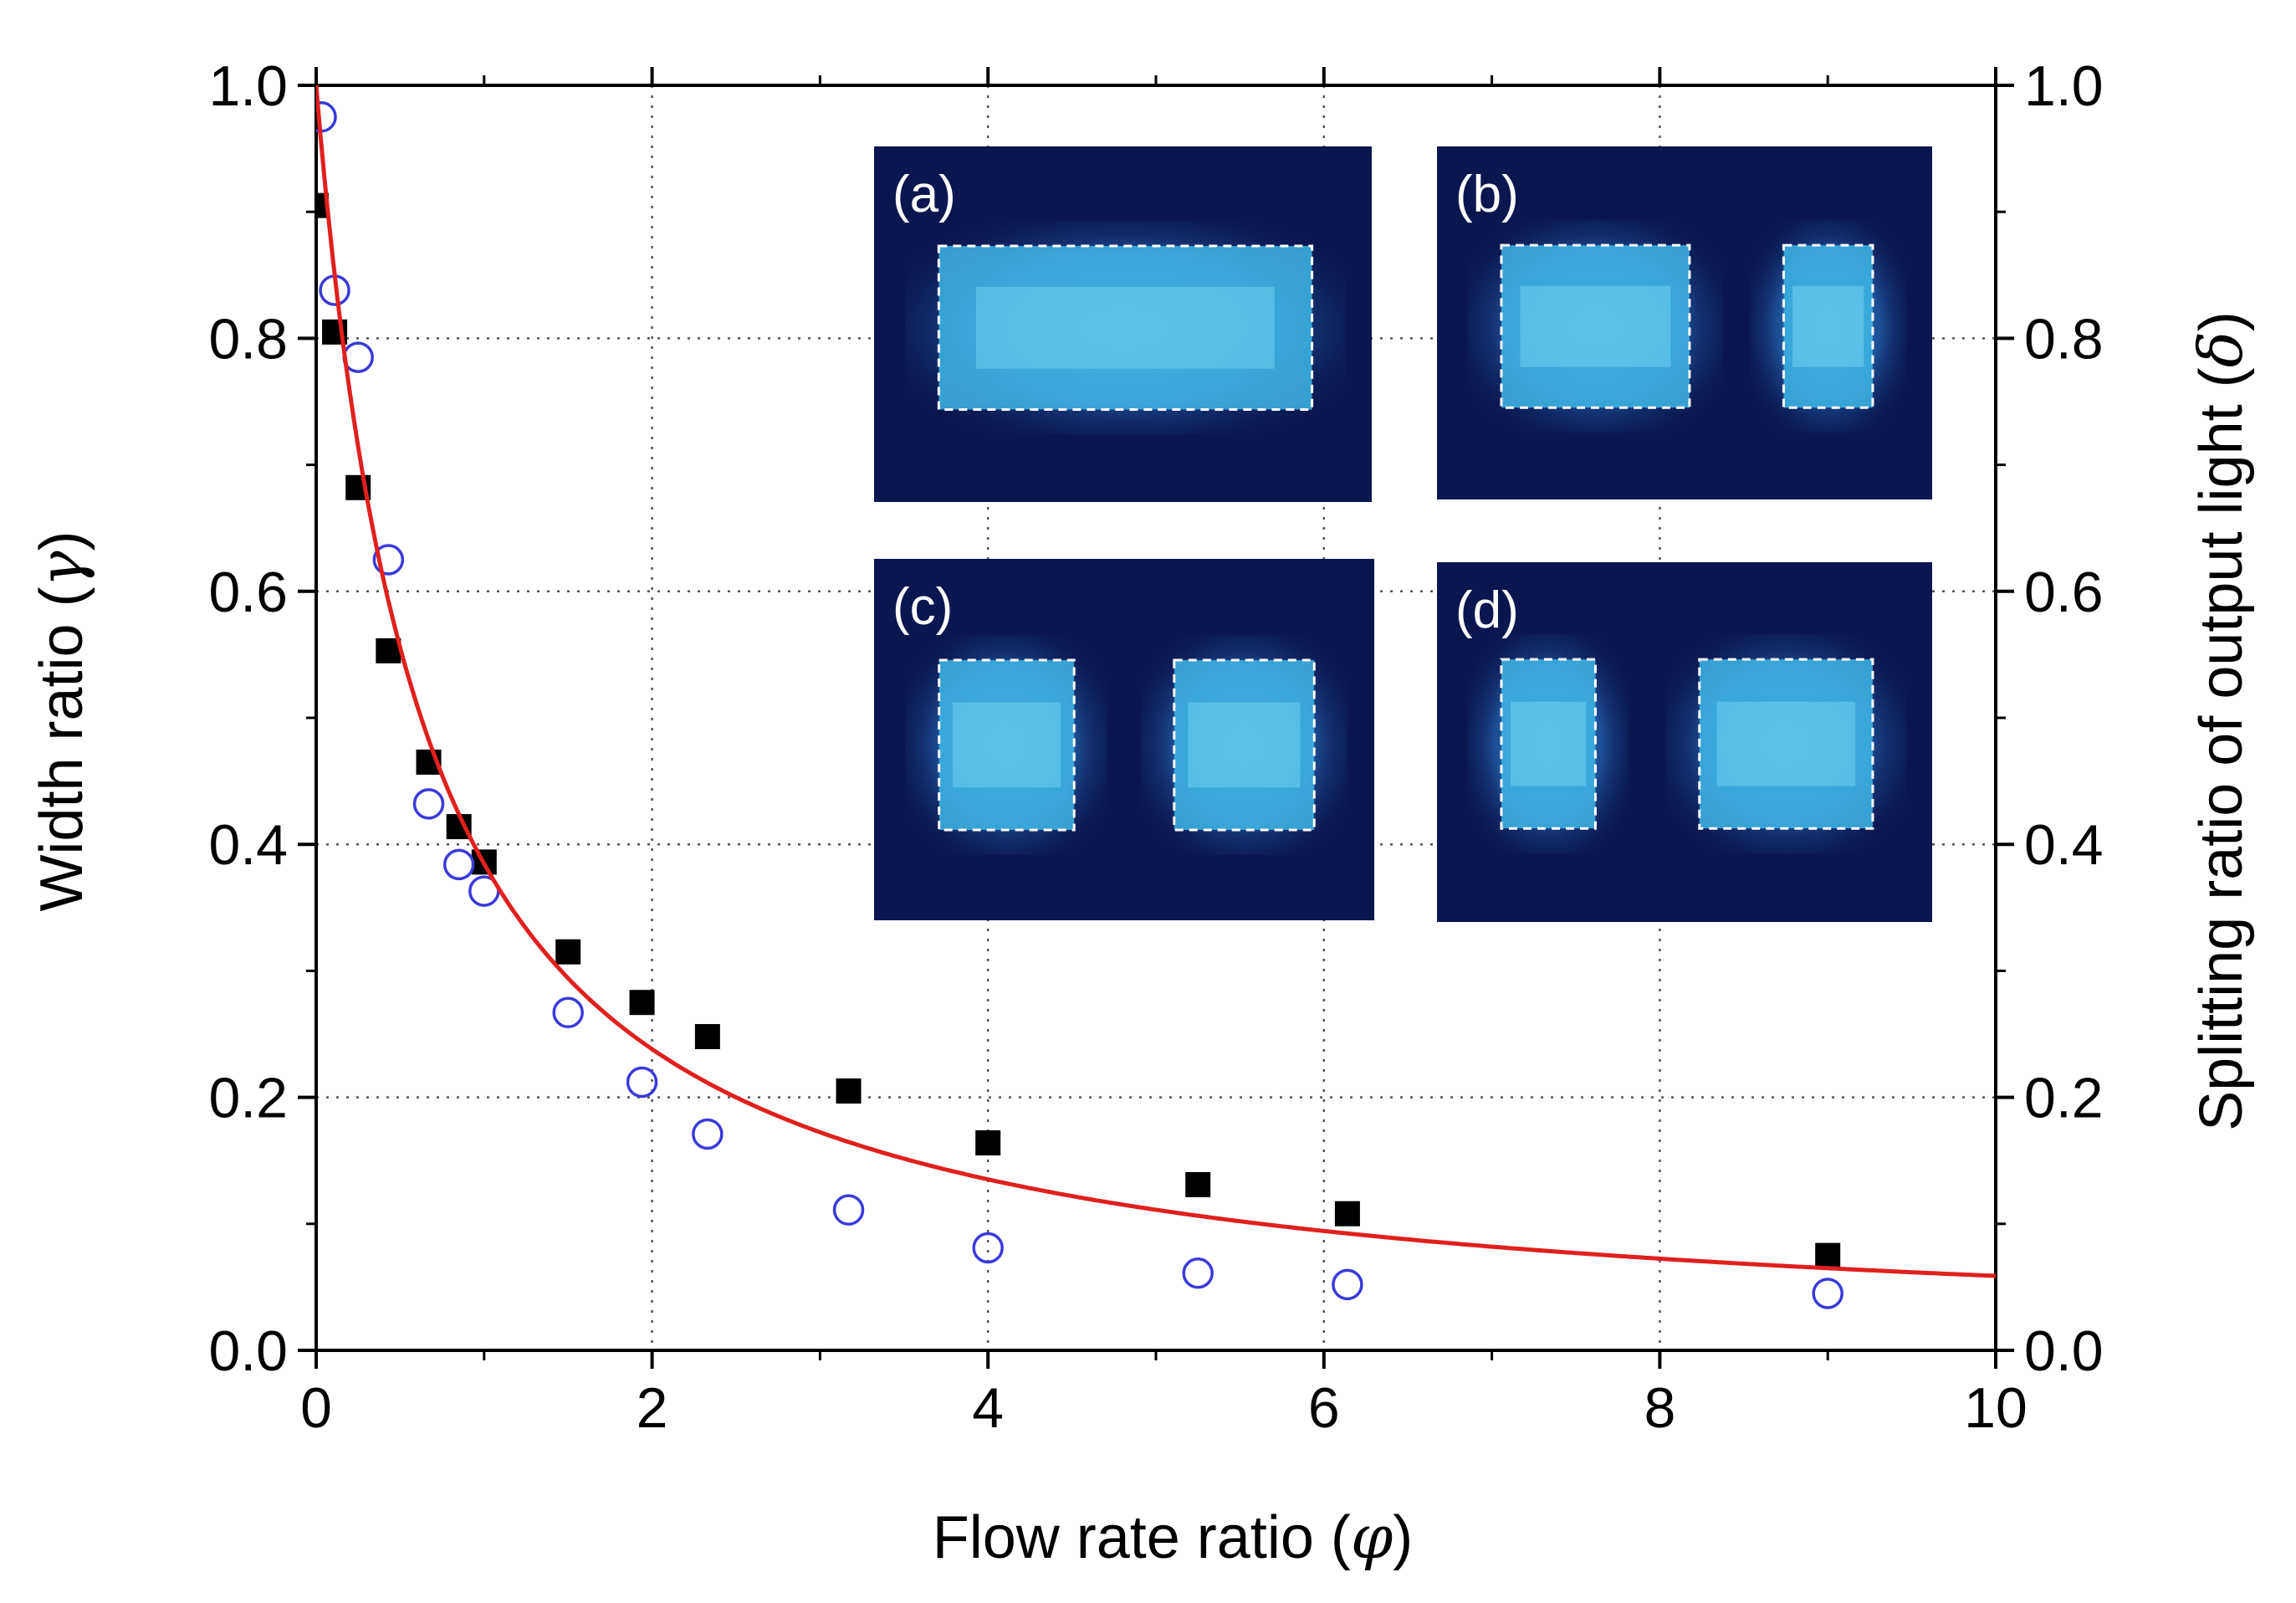 This screenshot has width=2296, height=1603. Describe the element at coordinates (61, 720) in the screenshot. I see `y-axis-title-left: Width ratio (γ)` at that location.